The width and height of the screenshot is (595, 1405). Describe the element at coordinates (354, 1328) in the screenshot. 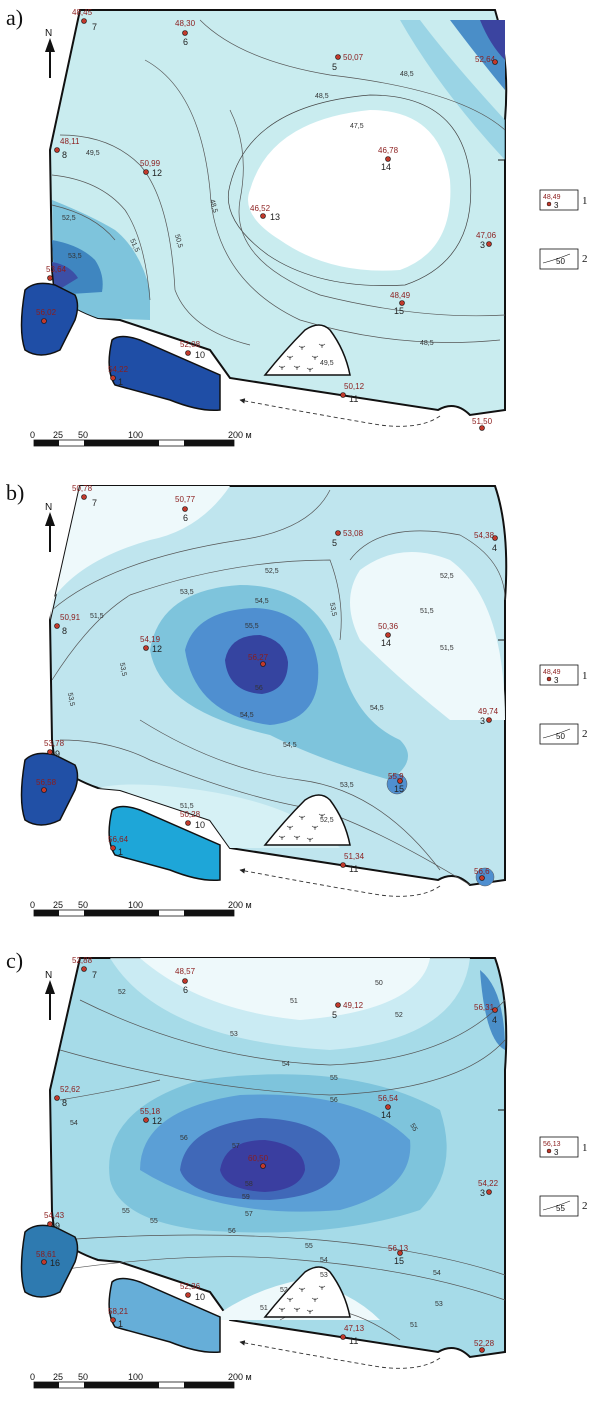

I see `svg-text: 47,13` at that location.